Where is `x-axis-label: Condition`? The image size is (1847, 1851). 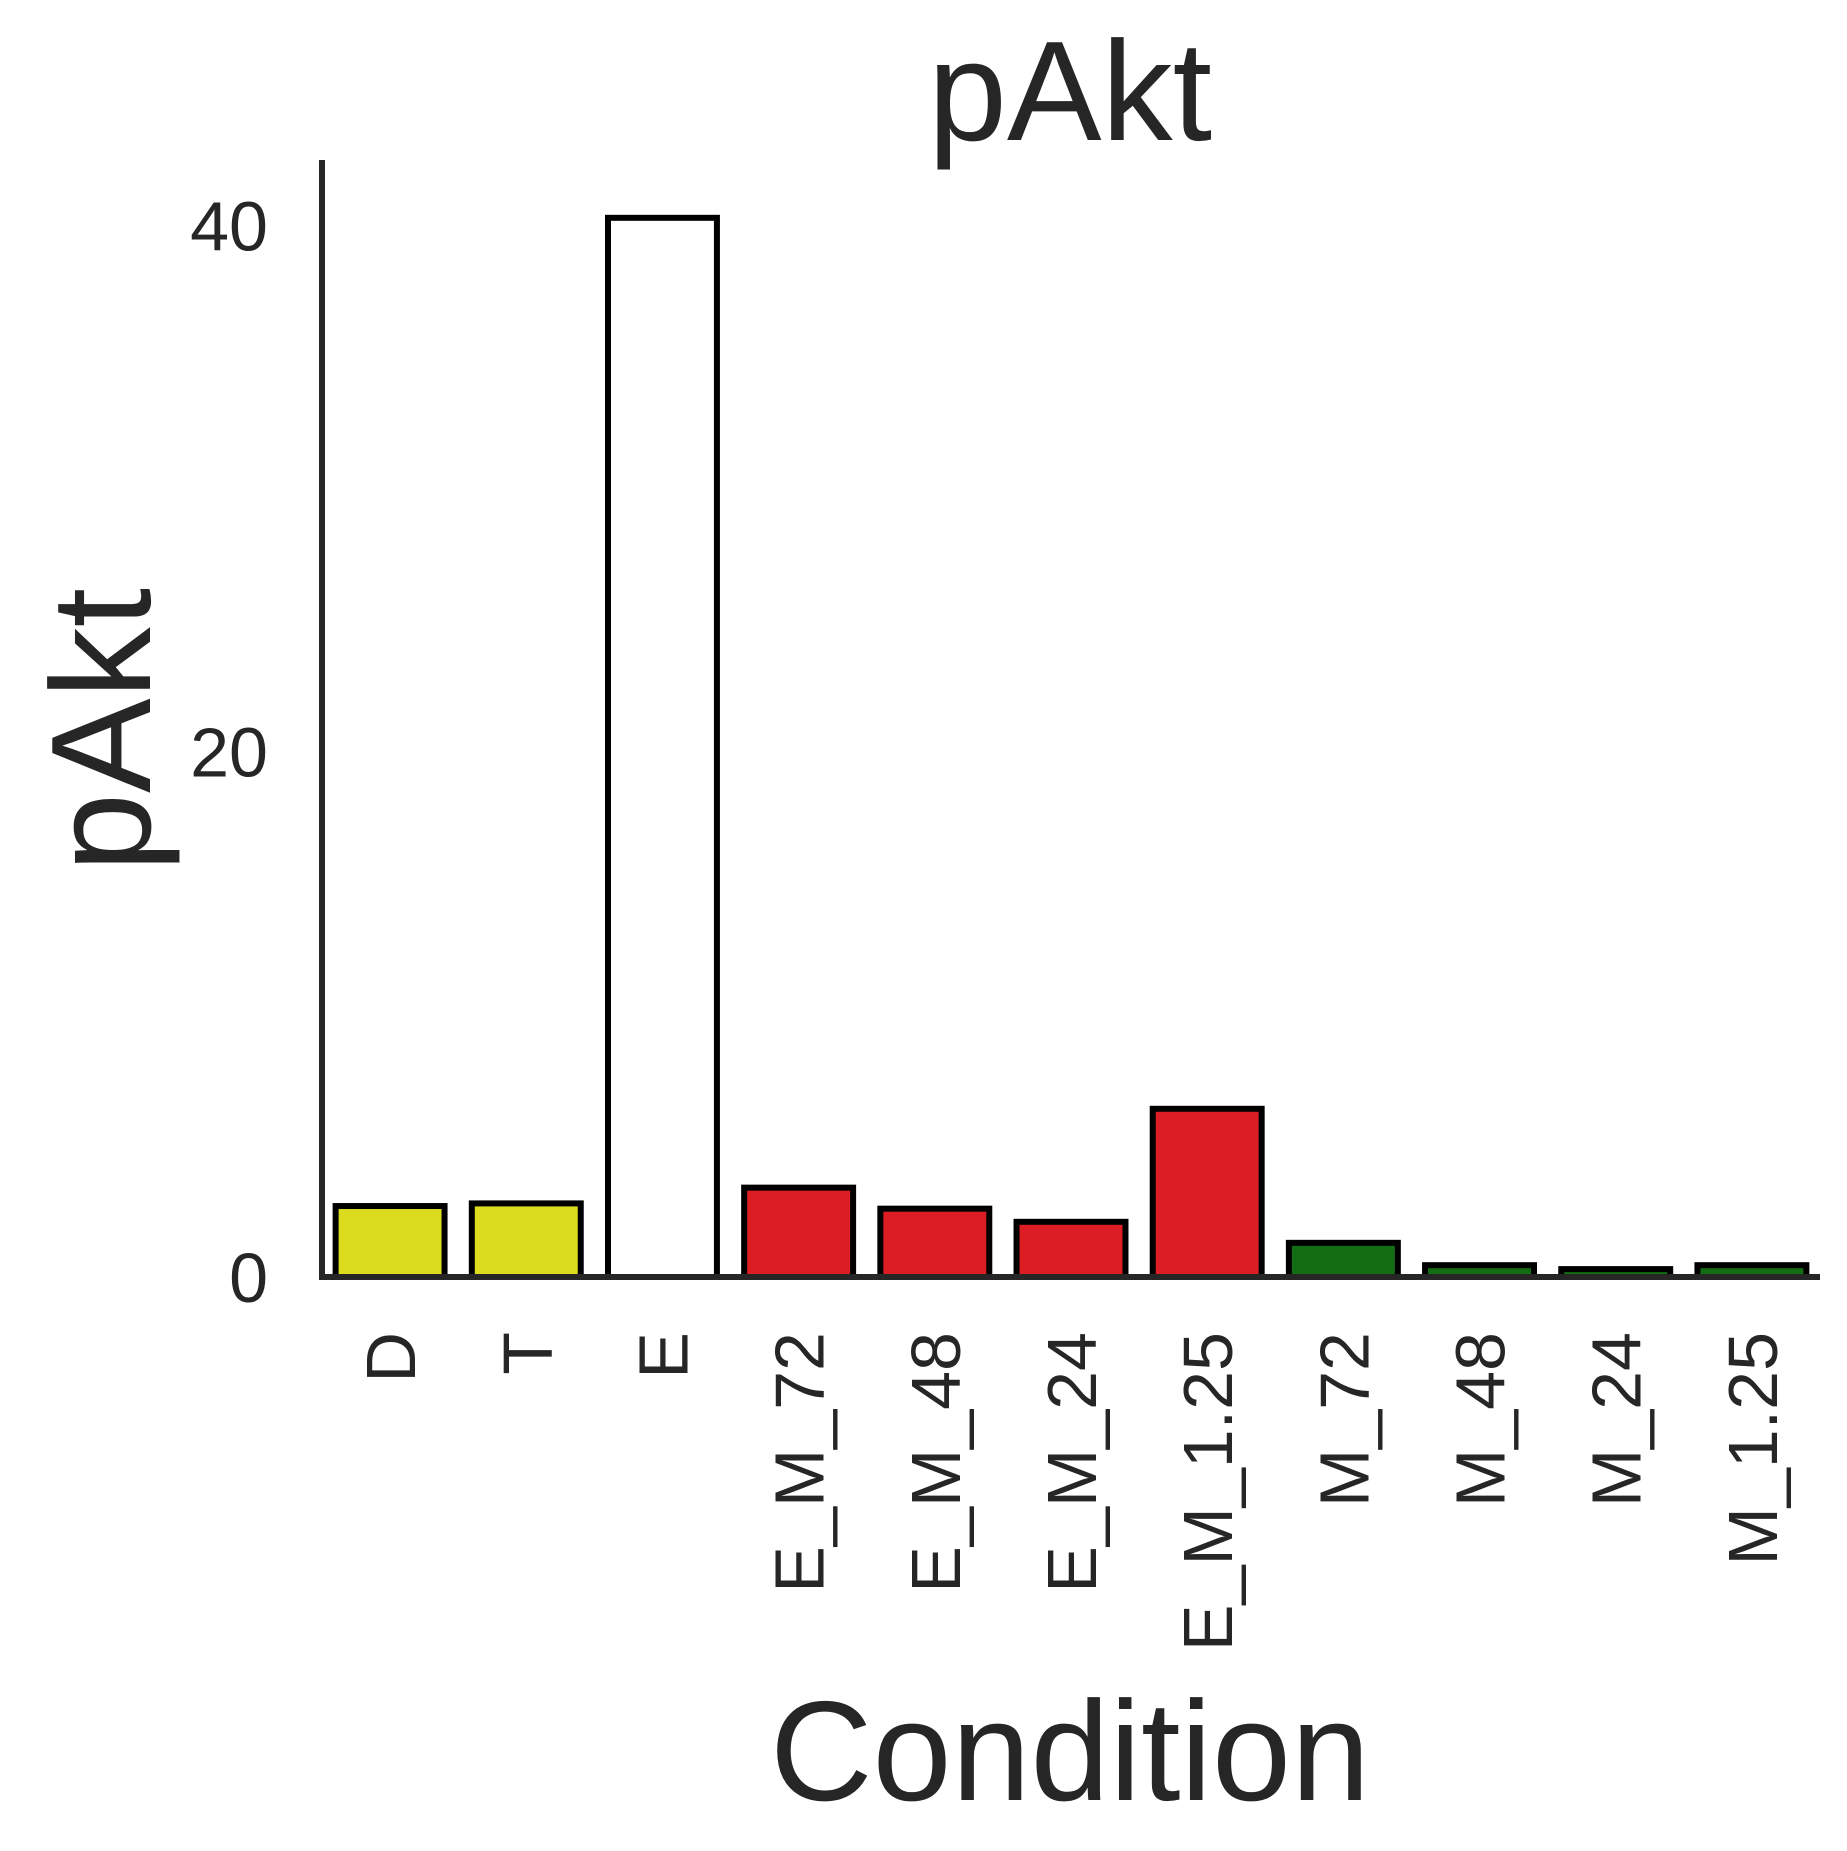
x-axis-label: Condition is located at coordinates (1070, 1751).